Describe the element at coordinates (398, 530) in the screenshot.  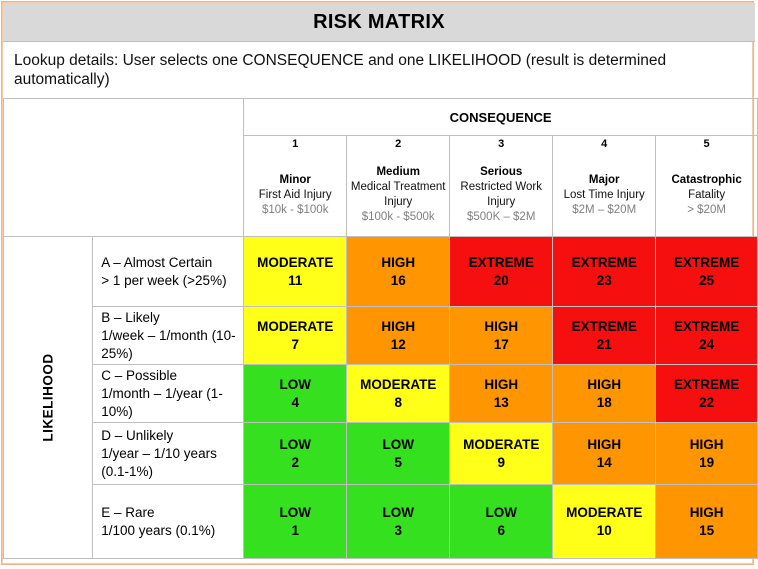
I see `risk-score: 3` at that location.